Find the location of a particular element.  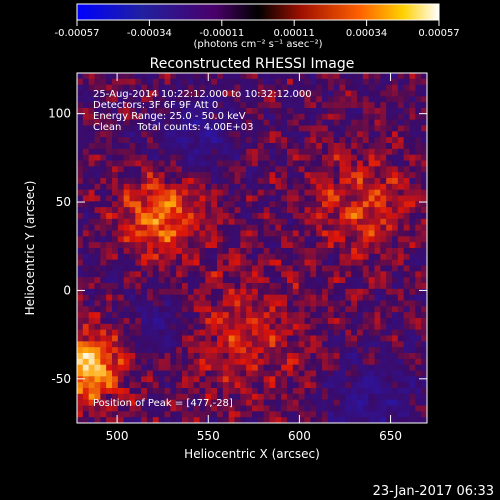

colorbar-tick-label: 0.00011 is located at coordinates (294, 33).